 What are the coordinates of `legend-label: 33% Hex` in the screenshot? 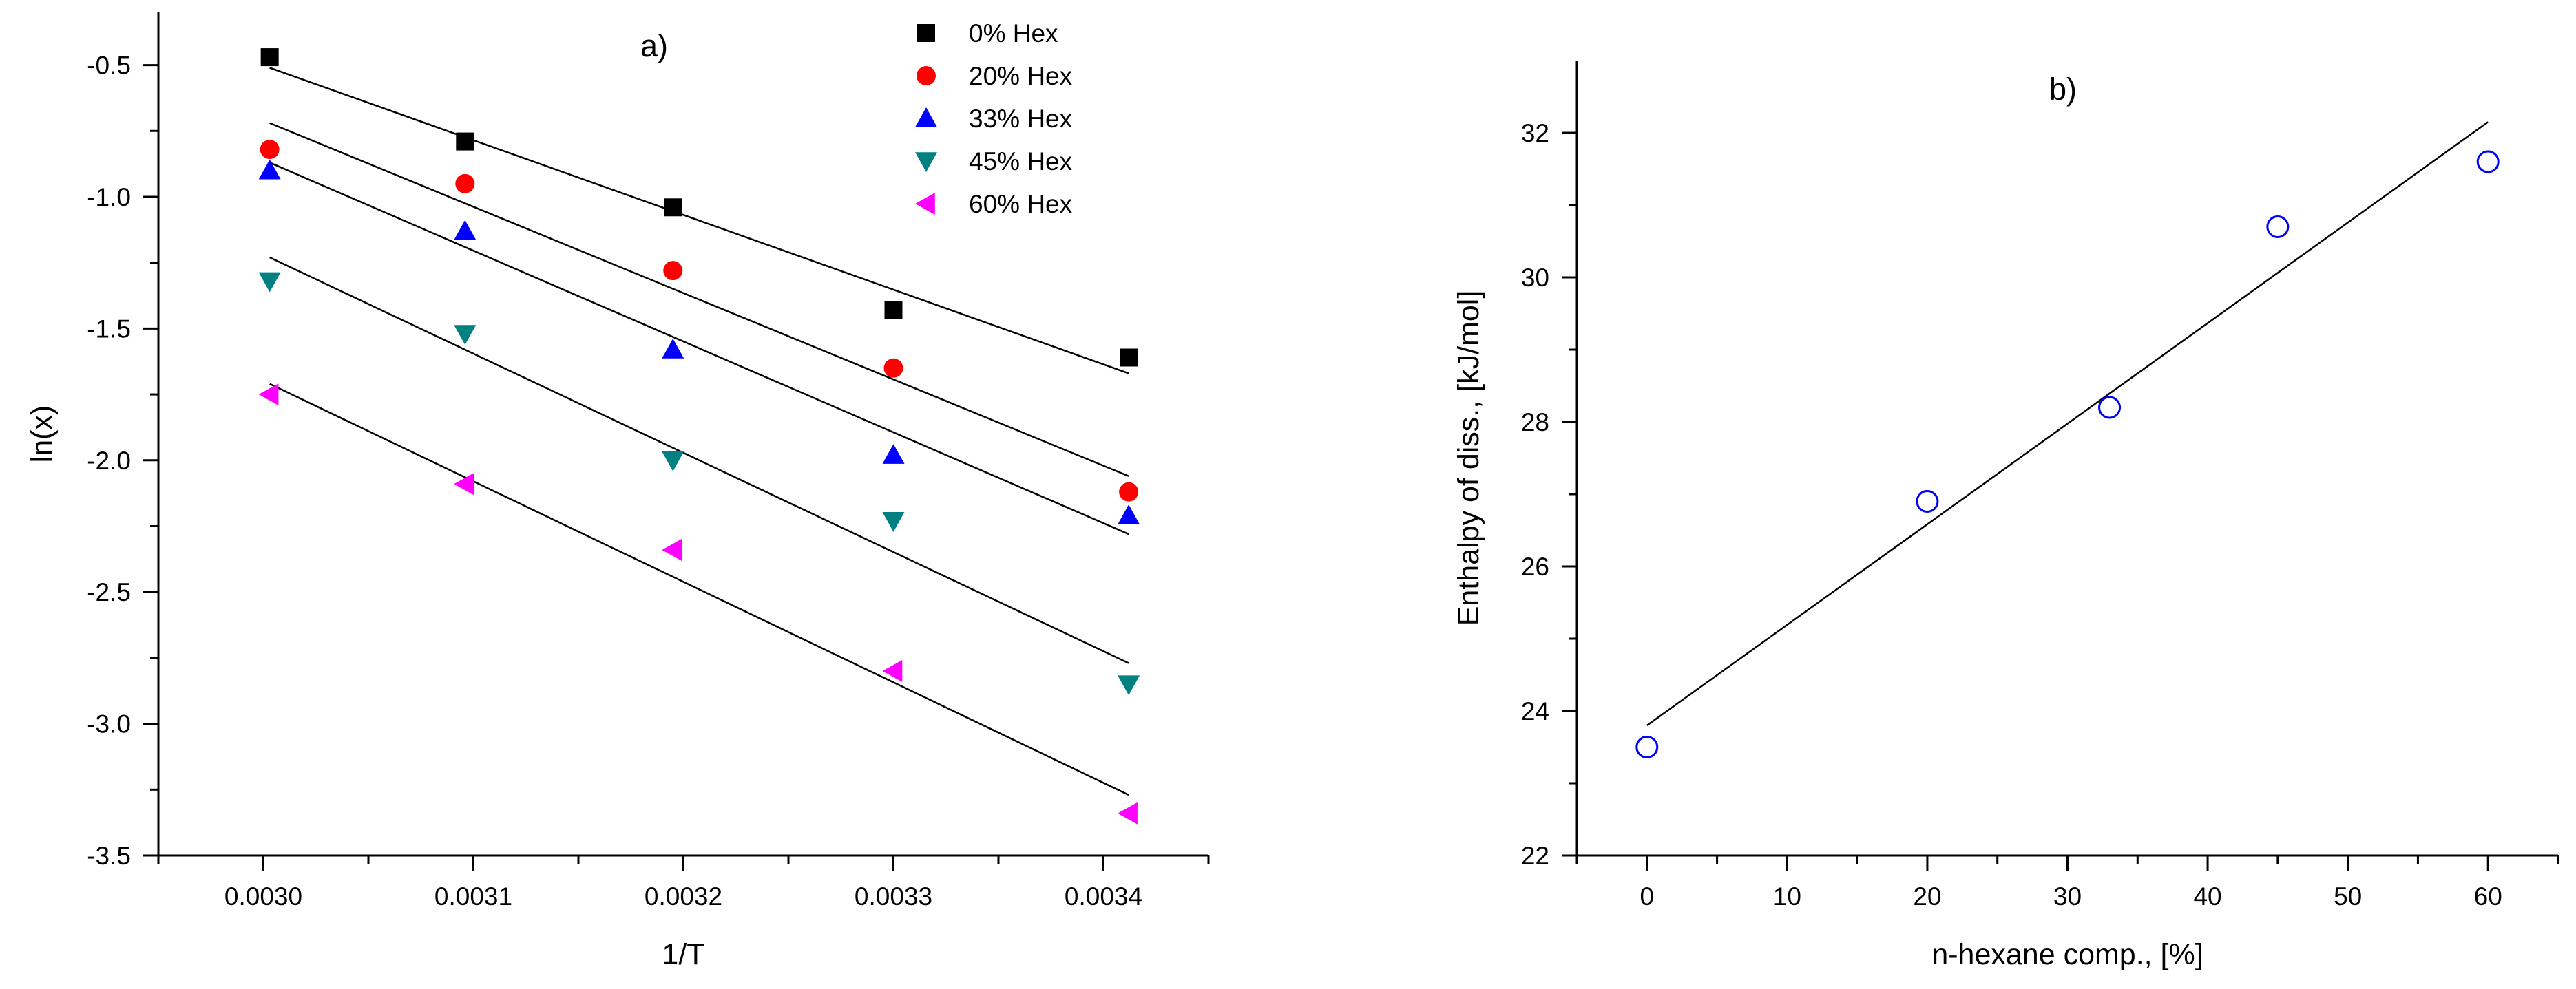 It's located at (1021, 119).